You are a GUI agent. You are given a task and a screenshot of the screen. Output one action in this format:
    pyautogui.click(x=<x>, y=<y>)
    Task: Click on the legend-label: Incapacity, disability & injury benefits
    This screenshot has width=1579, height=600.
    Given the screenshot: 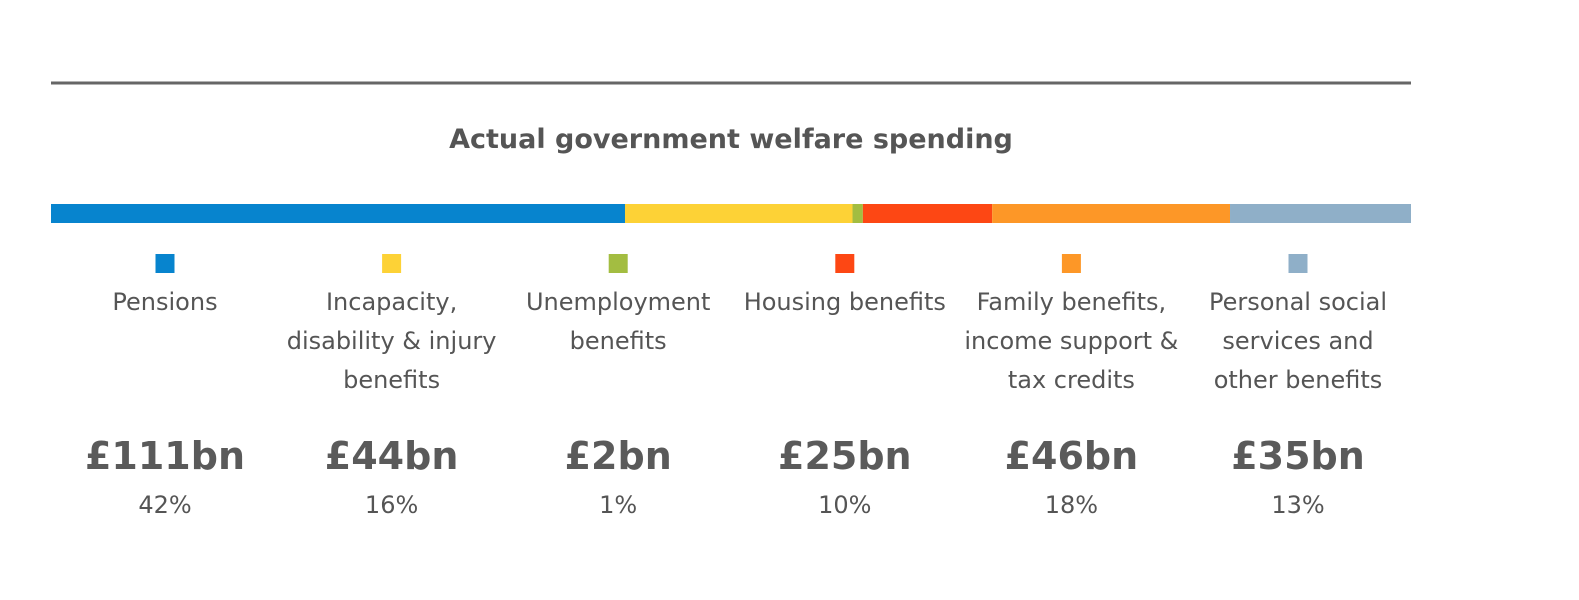 What is the action you would take?
    pyautogui.click(x=391, y=341)
    